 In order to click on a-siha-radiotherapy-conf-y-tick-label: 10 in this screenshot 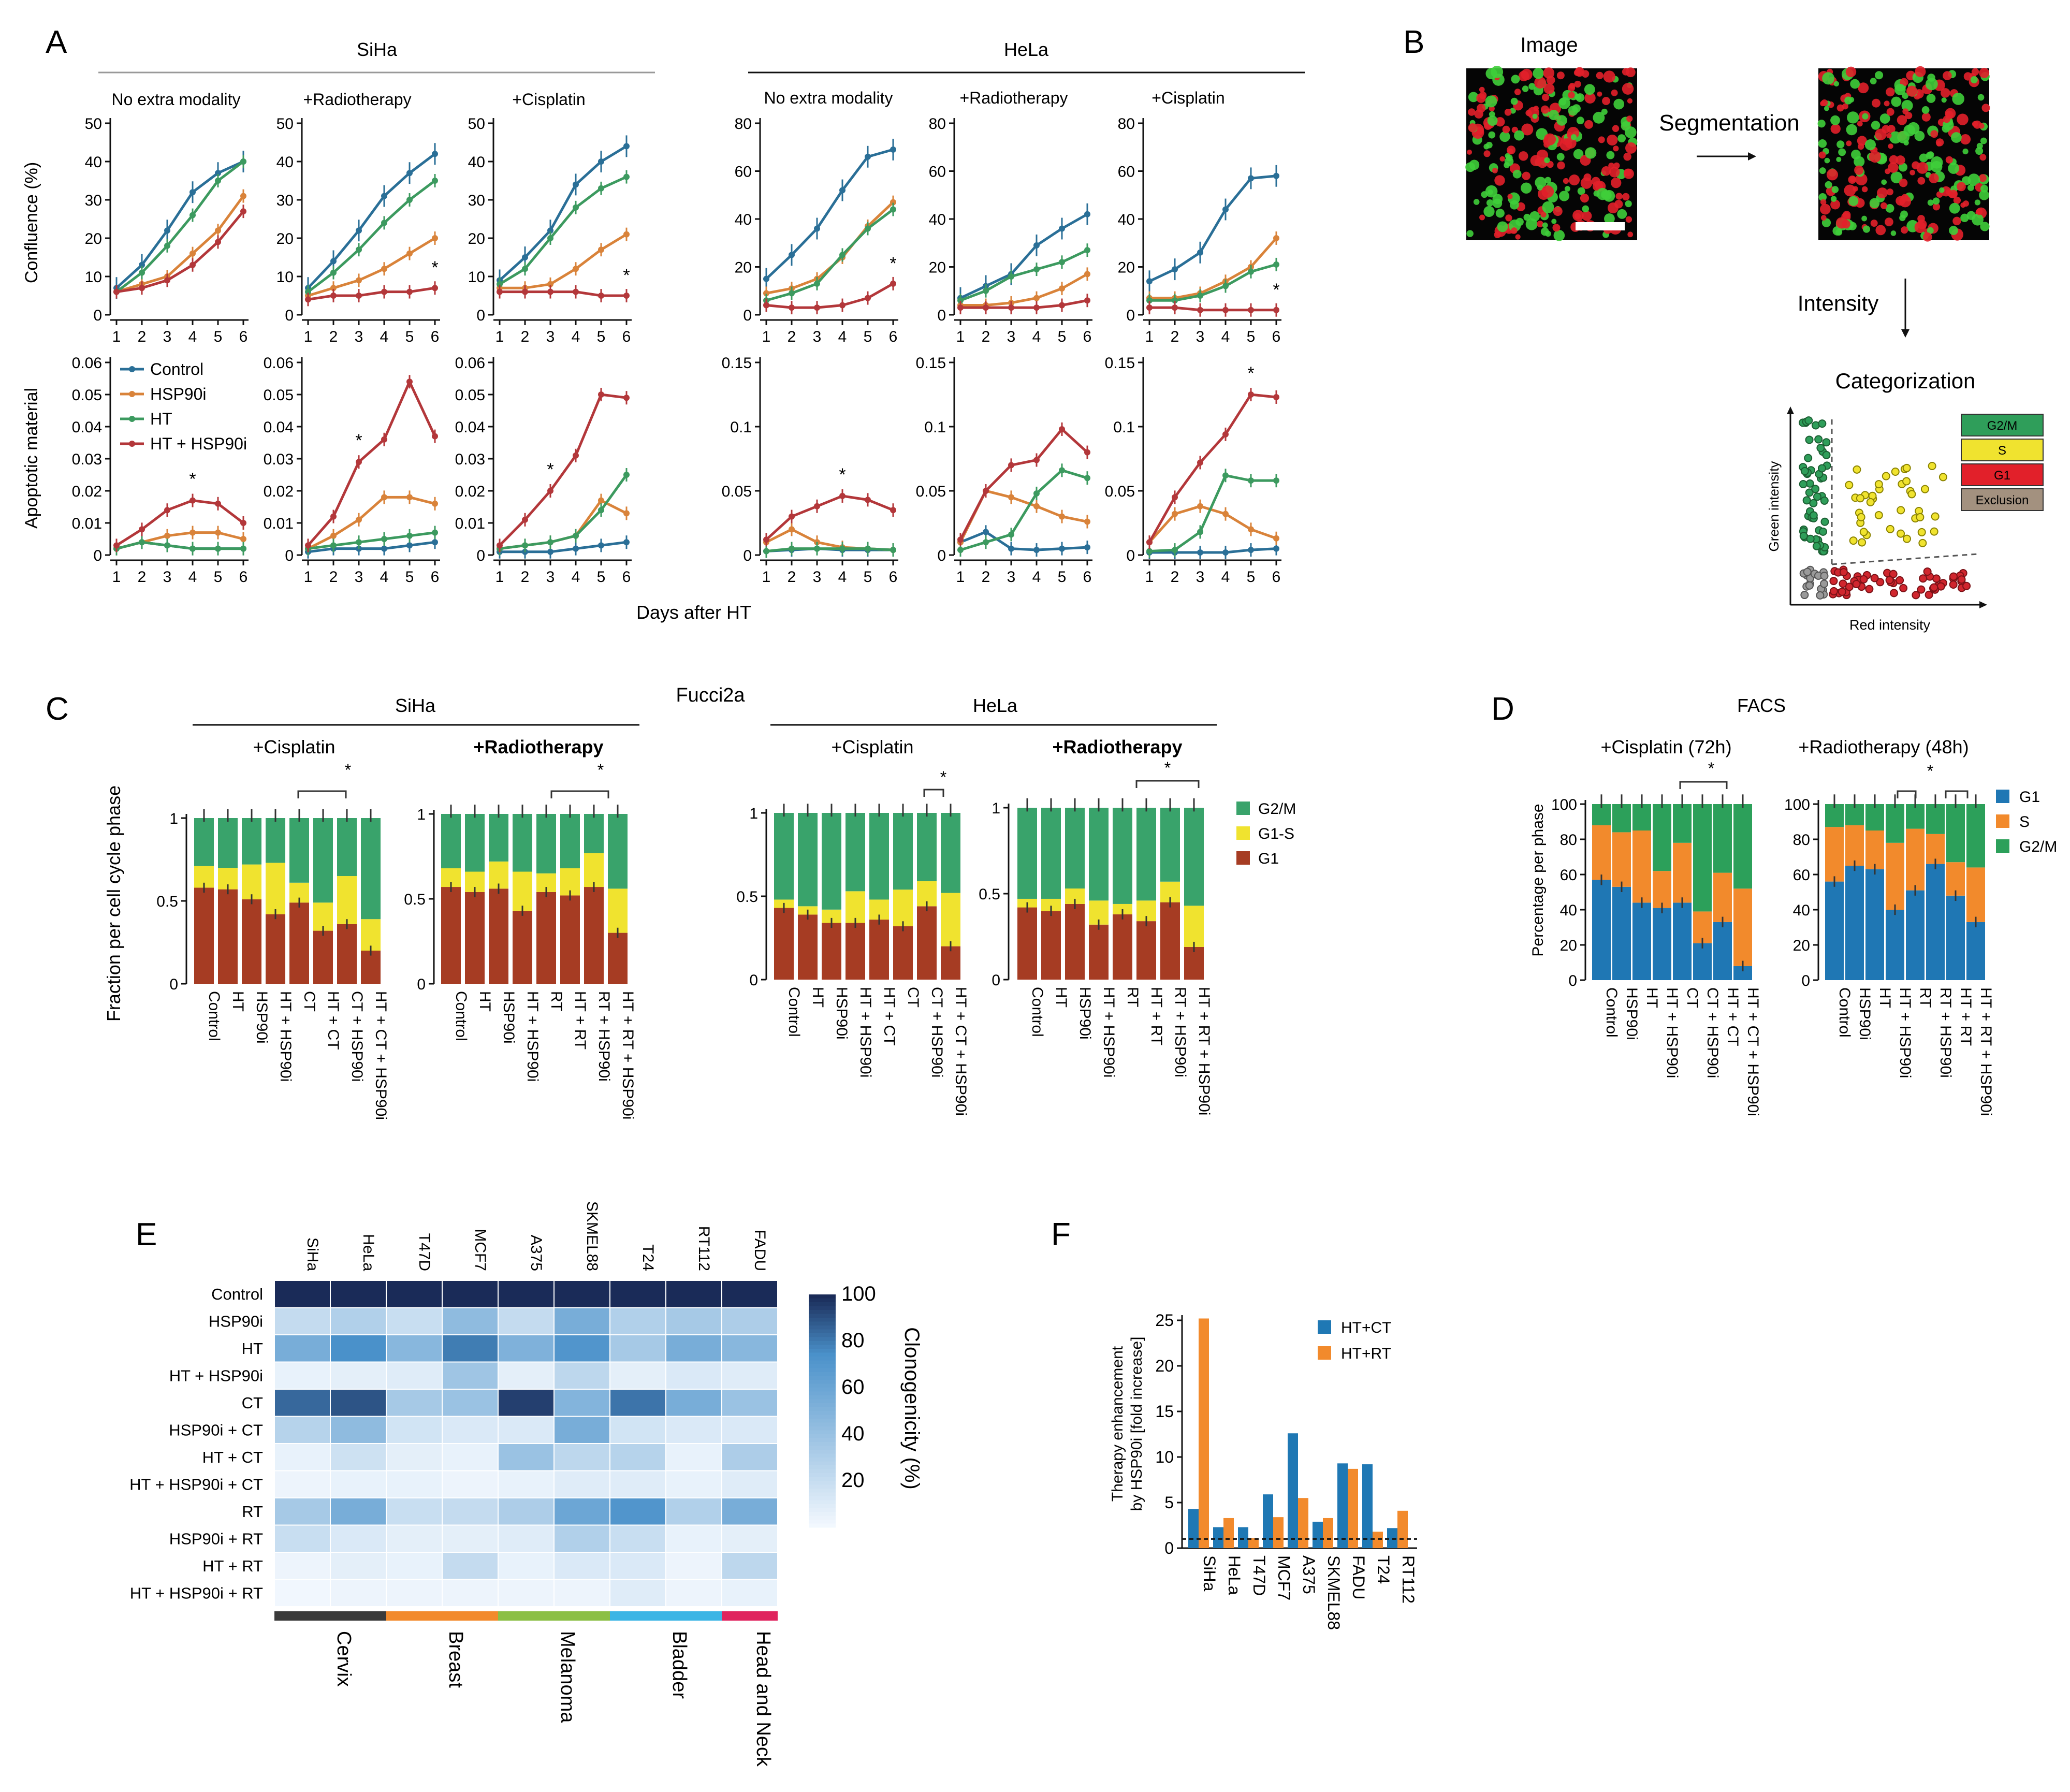, I will do `click(285, 278)`.